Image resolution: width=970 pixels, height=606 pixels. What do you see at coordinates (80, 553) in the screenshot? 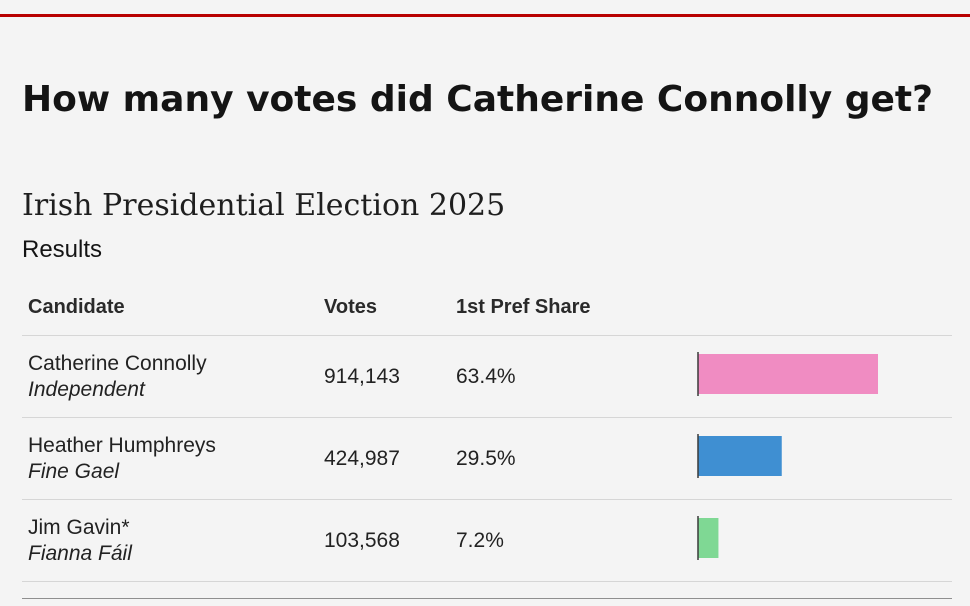
I see `candidate-party: Fianna Fáil` at bounding box center [80, 553].